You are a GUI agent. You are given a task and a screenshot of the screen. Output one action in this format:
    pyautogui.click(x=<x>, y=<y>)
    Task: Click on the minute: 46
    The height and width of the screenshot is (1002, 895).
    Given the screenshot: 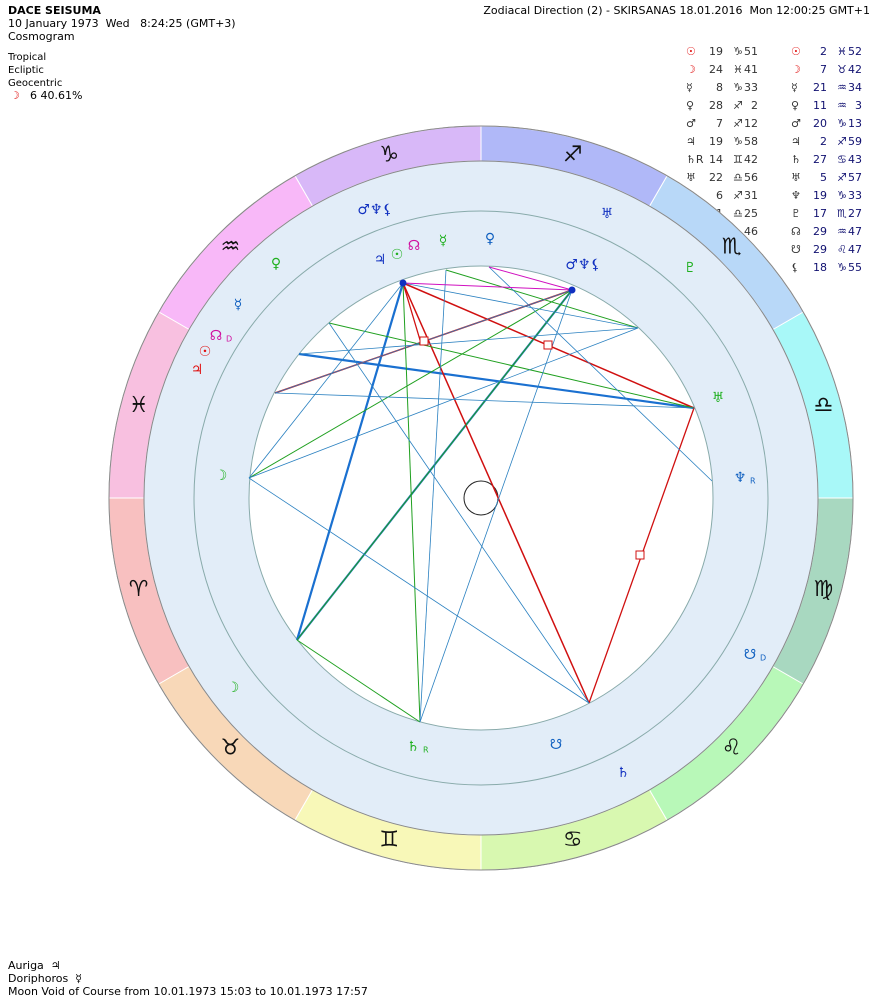 What is the action you would take?
    pyautogui.click(x=751, y=231)
    